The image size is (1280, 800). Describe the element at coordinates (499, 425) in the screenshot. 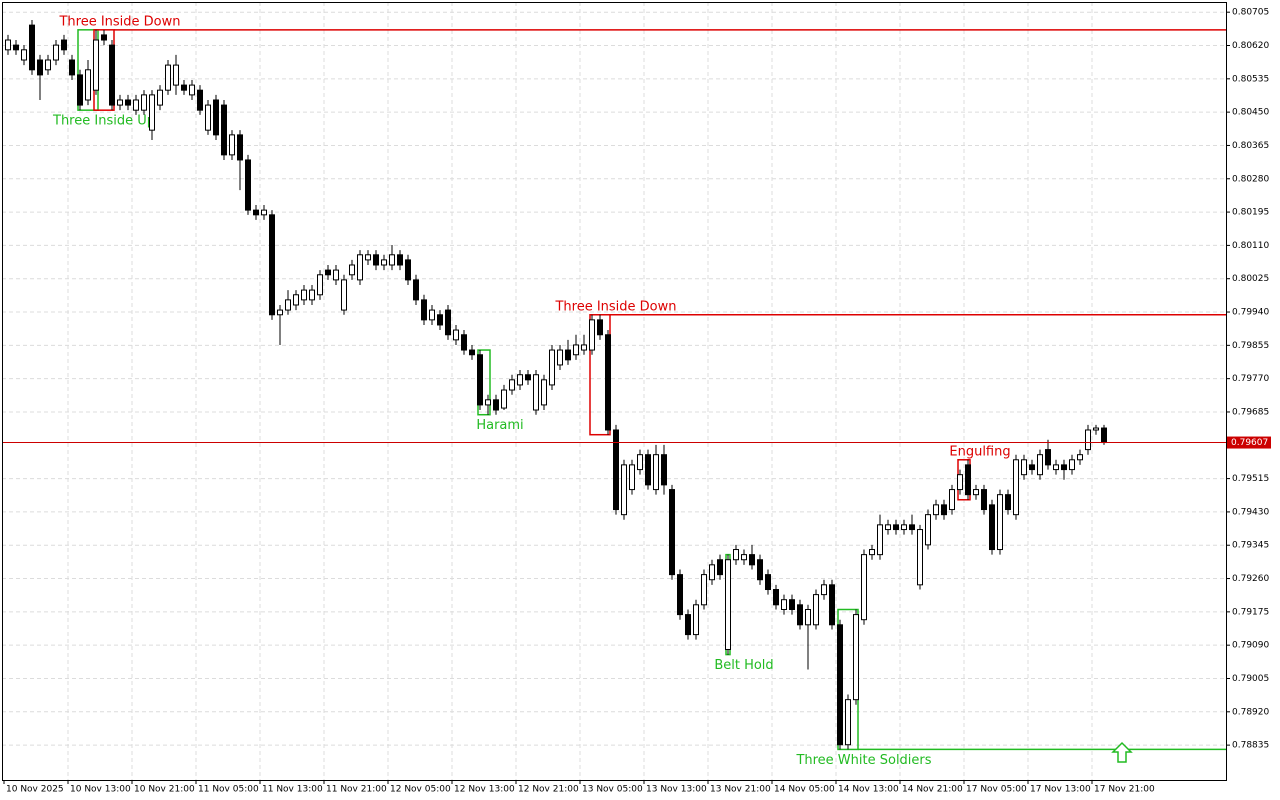

I see `pattern-label: Harami` at that location.